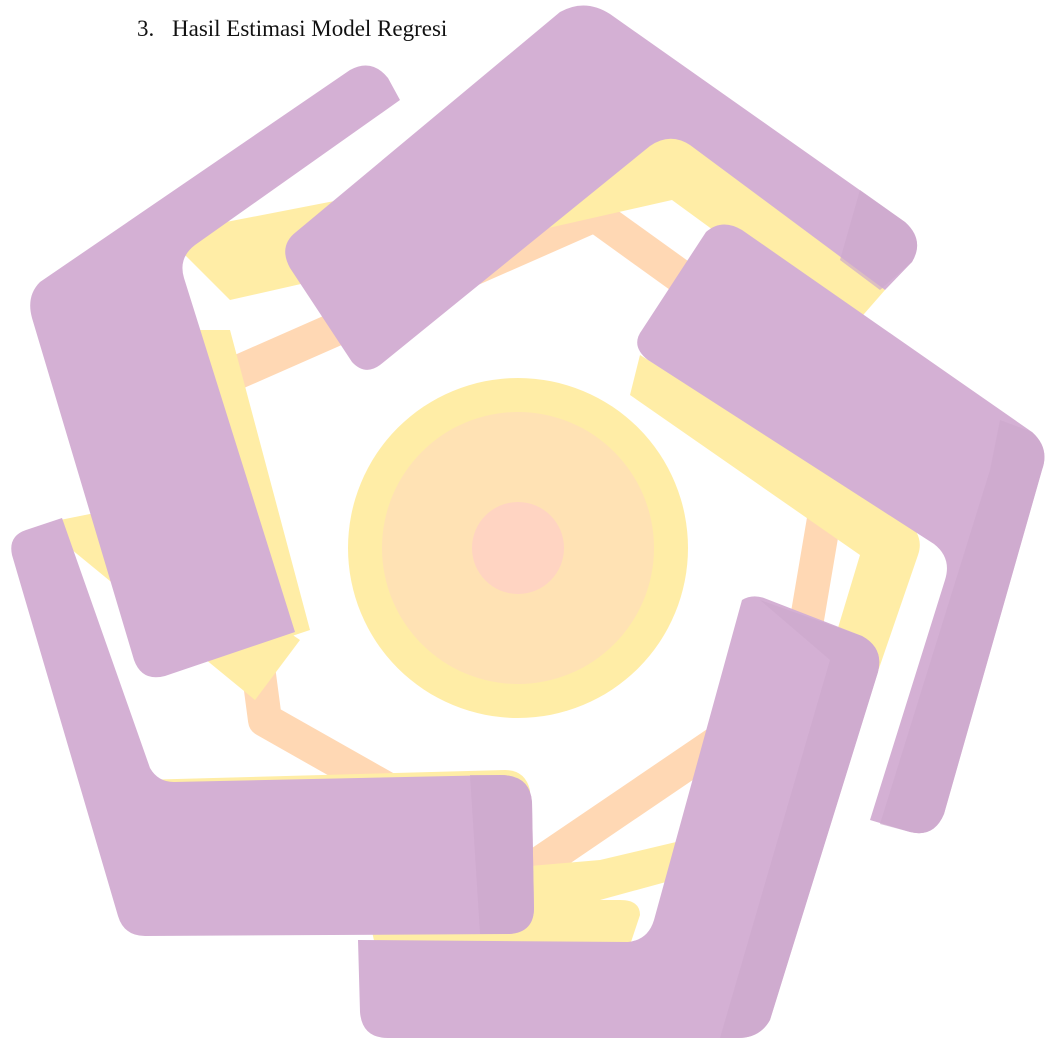  What do you see at coordinates (146, 28) in the screenshot?
I see `section-number: 3.` at bounding box center [146, 28].